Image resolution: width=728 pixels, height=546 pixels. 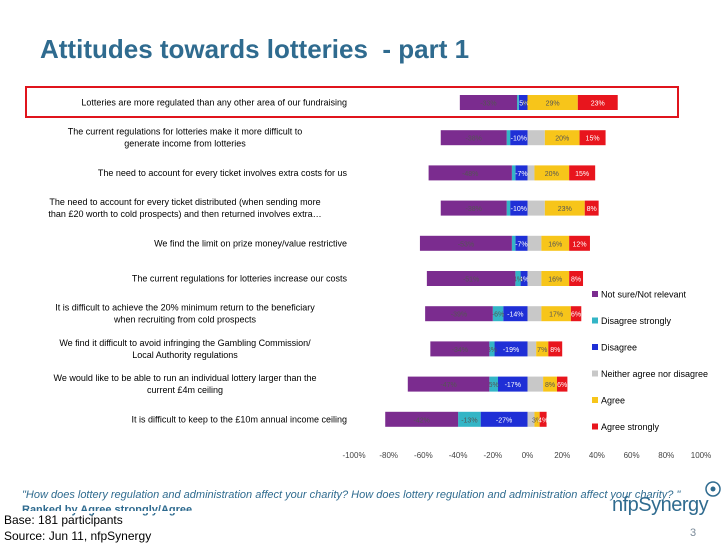 I want to click on legend-label: Disagree, so click(x=619, y=348).